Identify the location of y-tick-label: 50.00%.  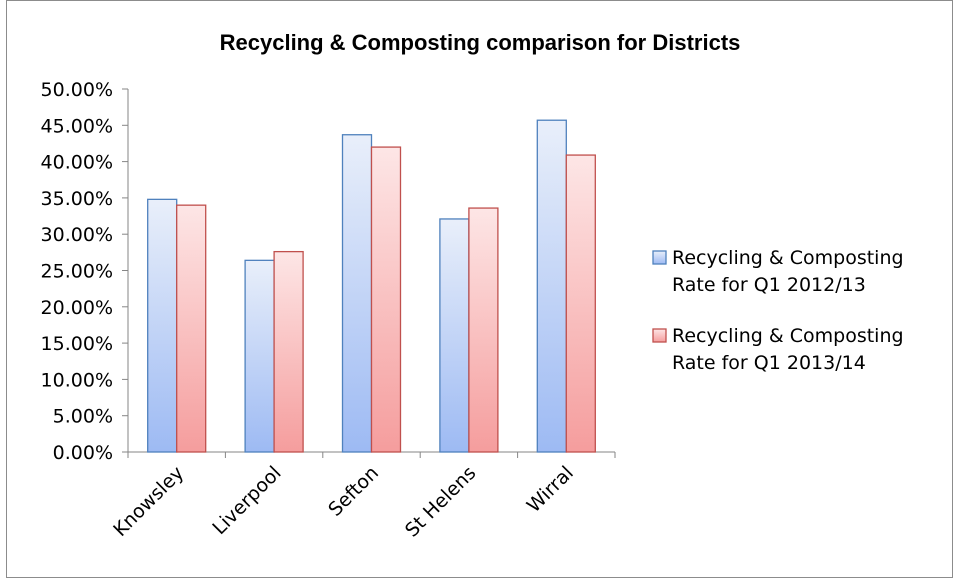
(77, 90).